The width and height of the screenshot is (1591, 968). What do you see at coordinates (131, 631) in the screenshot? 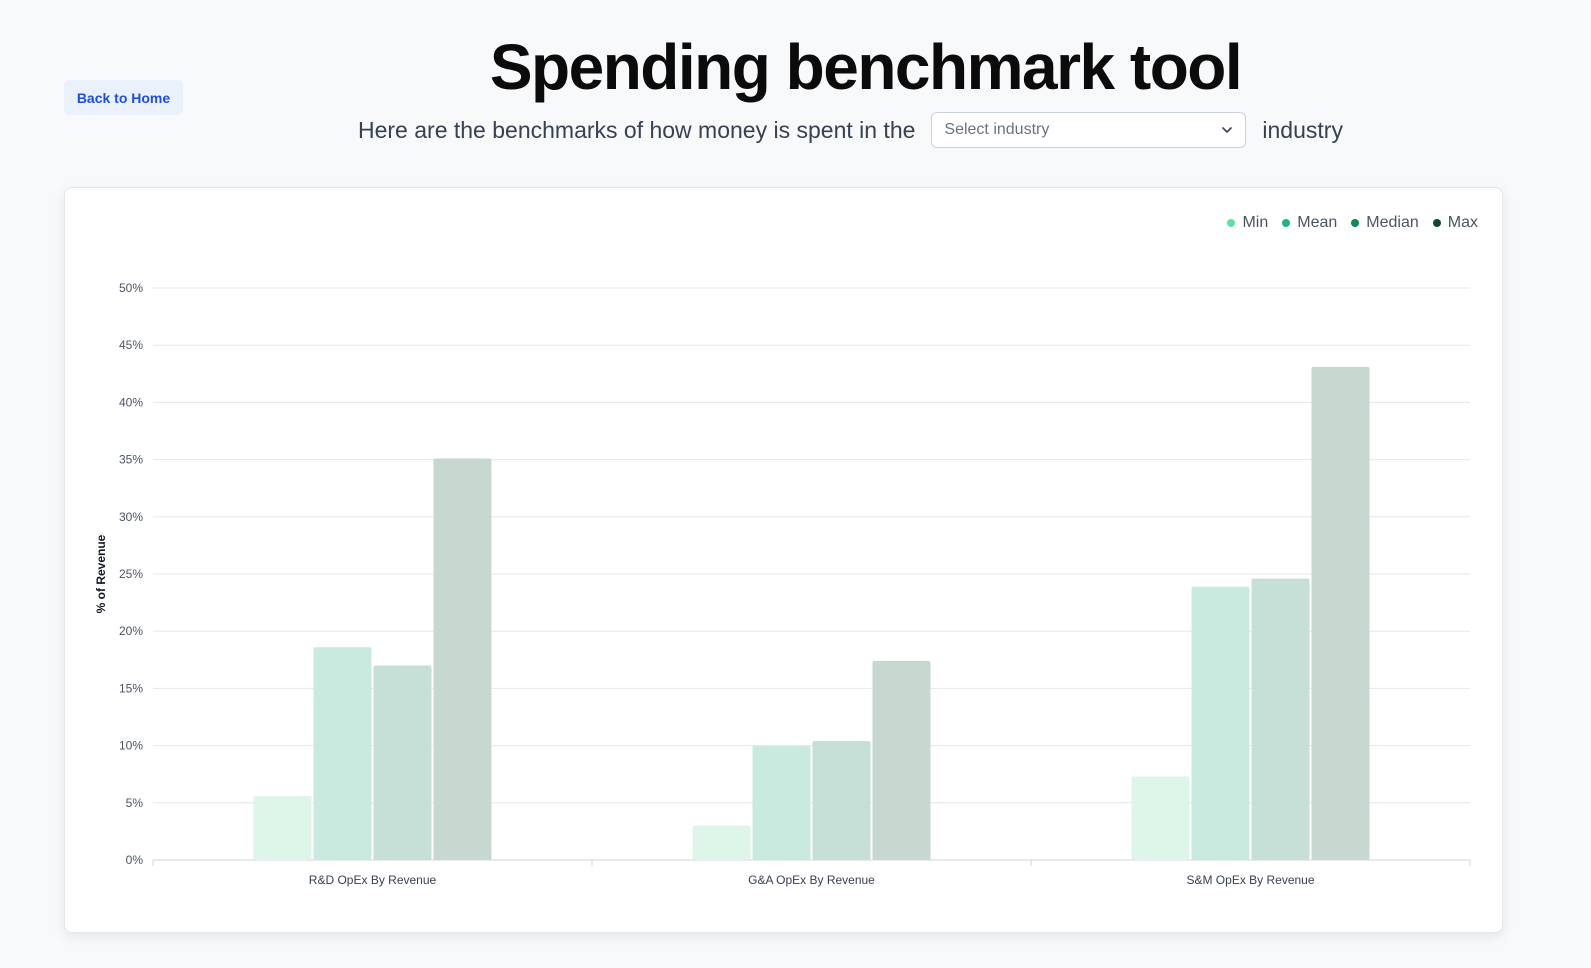
I see `y-tick-label: 20%` at bounding box center [131, 631].